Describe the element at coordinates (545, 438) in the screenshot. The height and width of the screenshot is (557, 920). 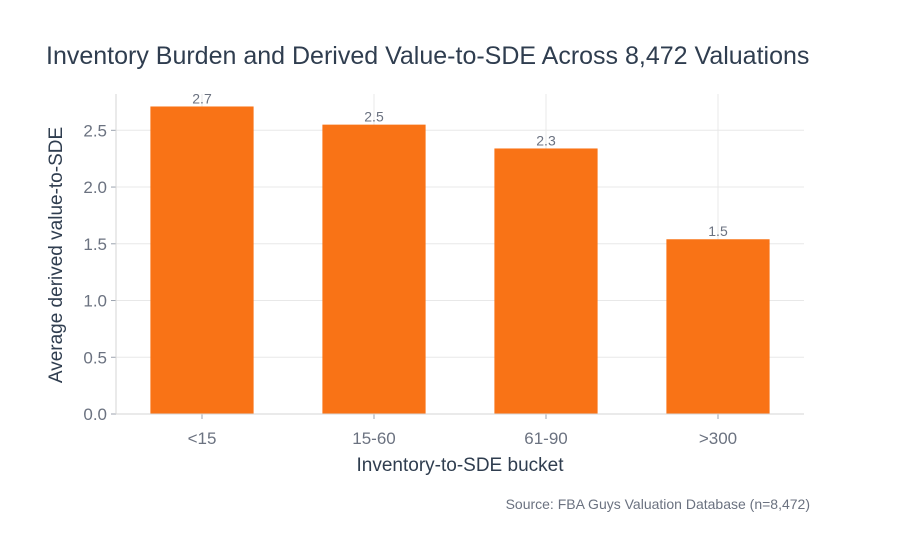
I see `x-tick-label: 61-90` at that location.